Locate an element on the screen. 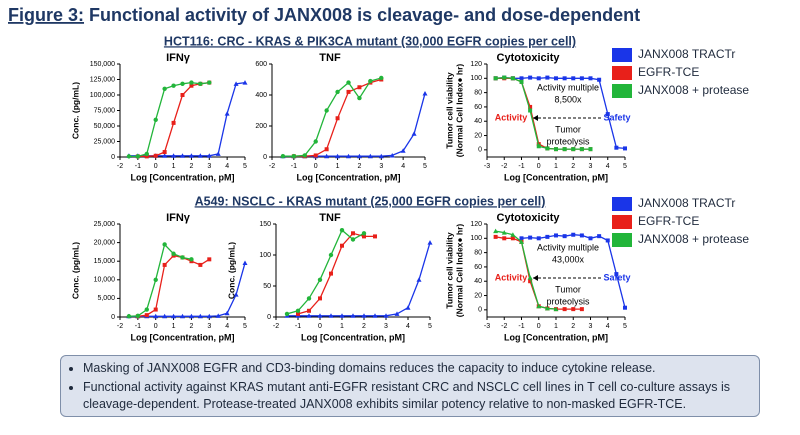  x-tick-label: -2 is located at coordinates (272, 166).